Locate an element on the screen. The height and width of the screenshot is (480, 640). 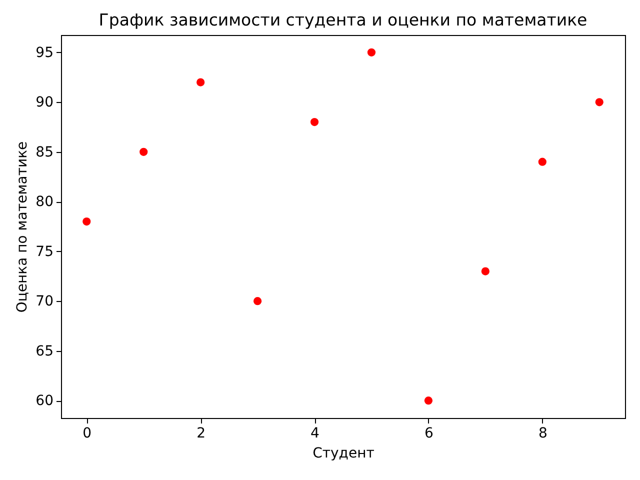
x-tick-label: 8 is located at coordinates (543, 434).